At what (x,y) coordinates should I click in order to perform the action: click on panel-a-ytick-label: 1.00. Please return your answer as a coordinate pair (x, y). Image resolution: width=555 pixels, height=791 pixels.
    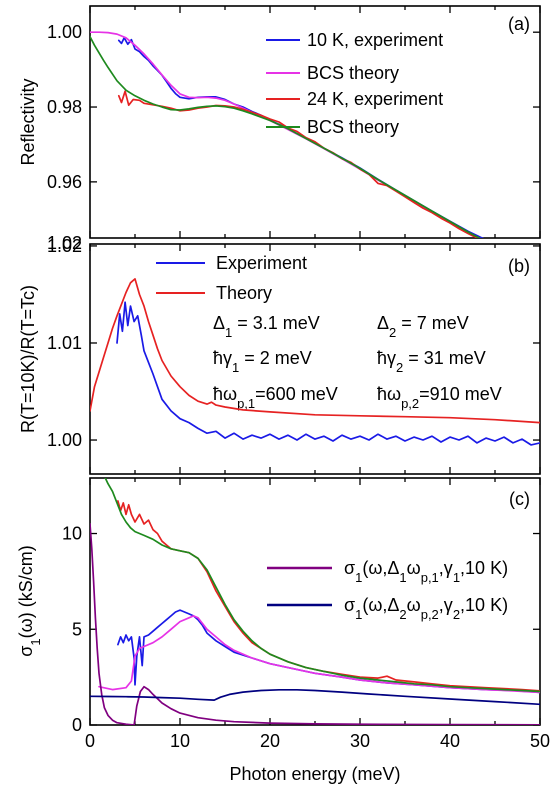
    Looking at the image, I should click on (64, 32).